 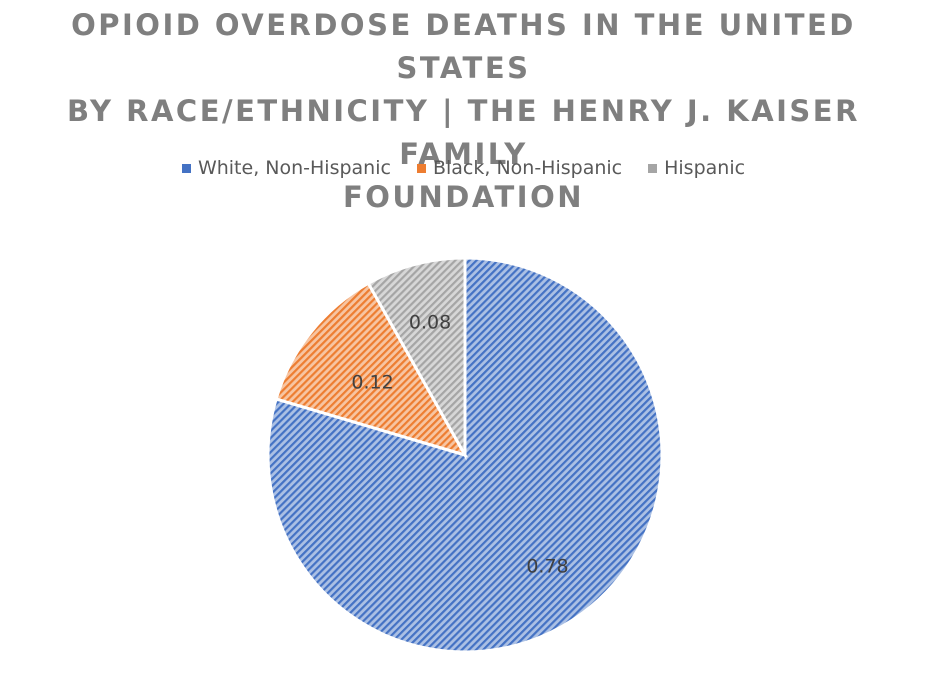 I want to click on legend-swatch-hispanic, so click(x=653, y=168).